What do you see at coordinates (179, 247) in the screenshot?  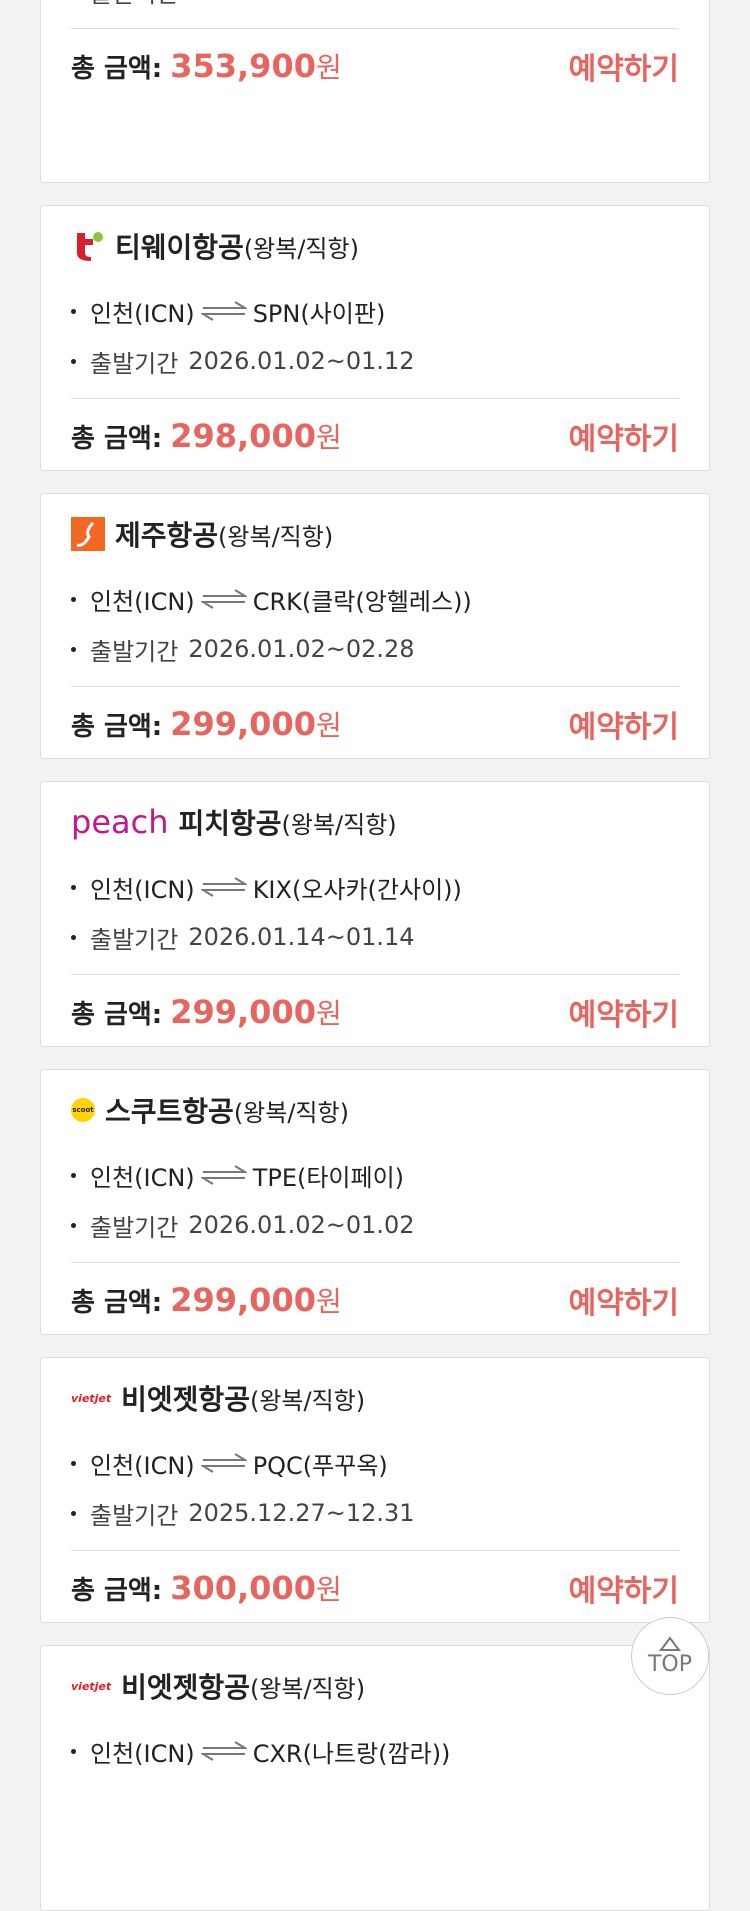 I see `airline-name: 티웨이항공` at bounding box center [179, 247].